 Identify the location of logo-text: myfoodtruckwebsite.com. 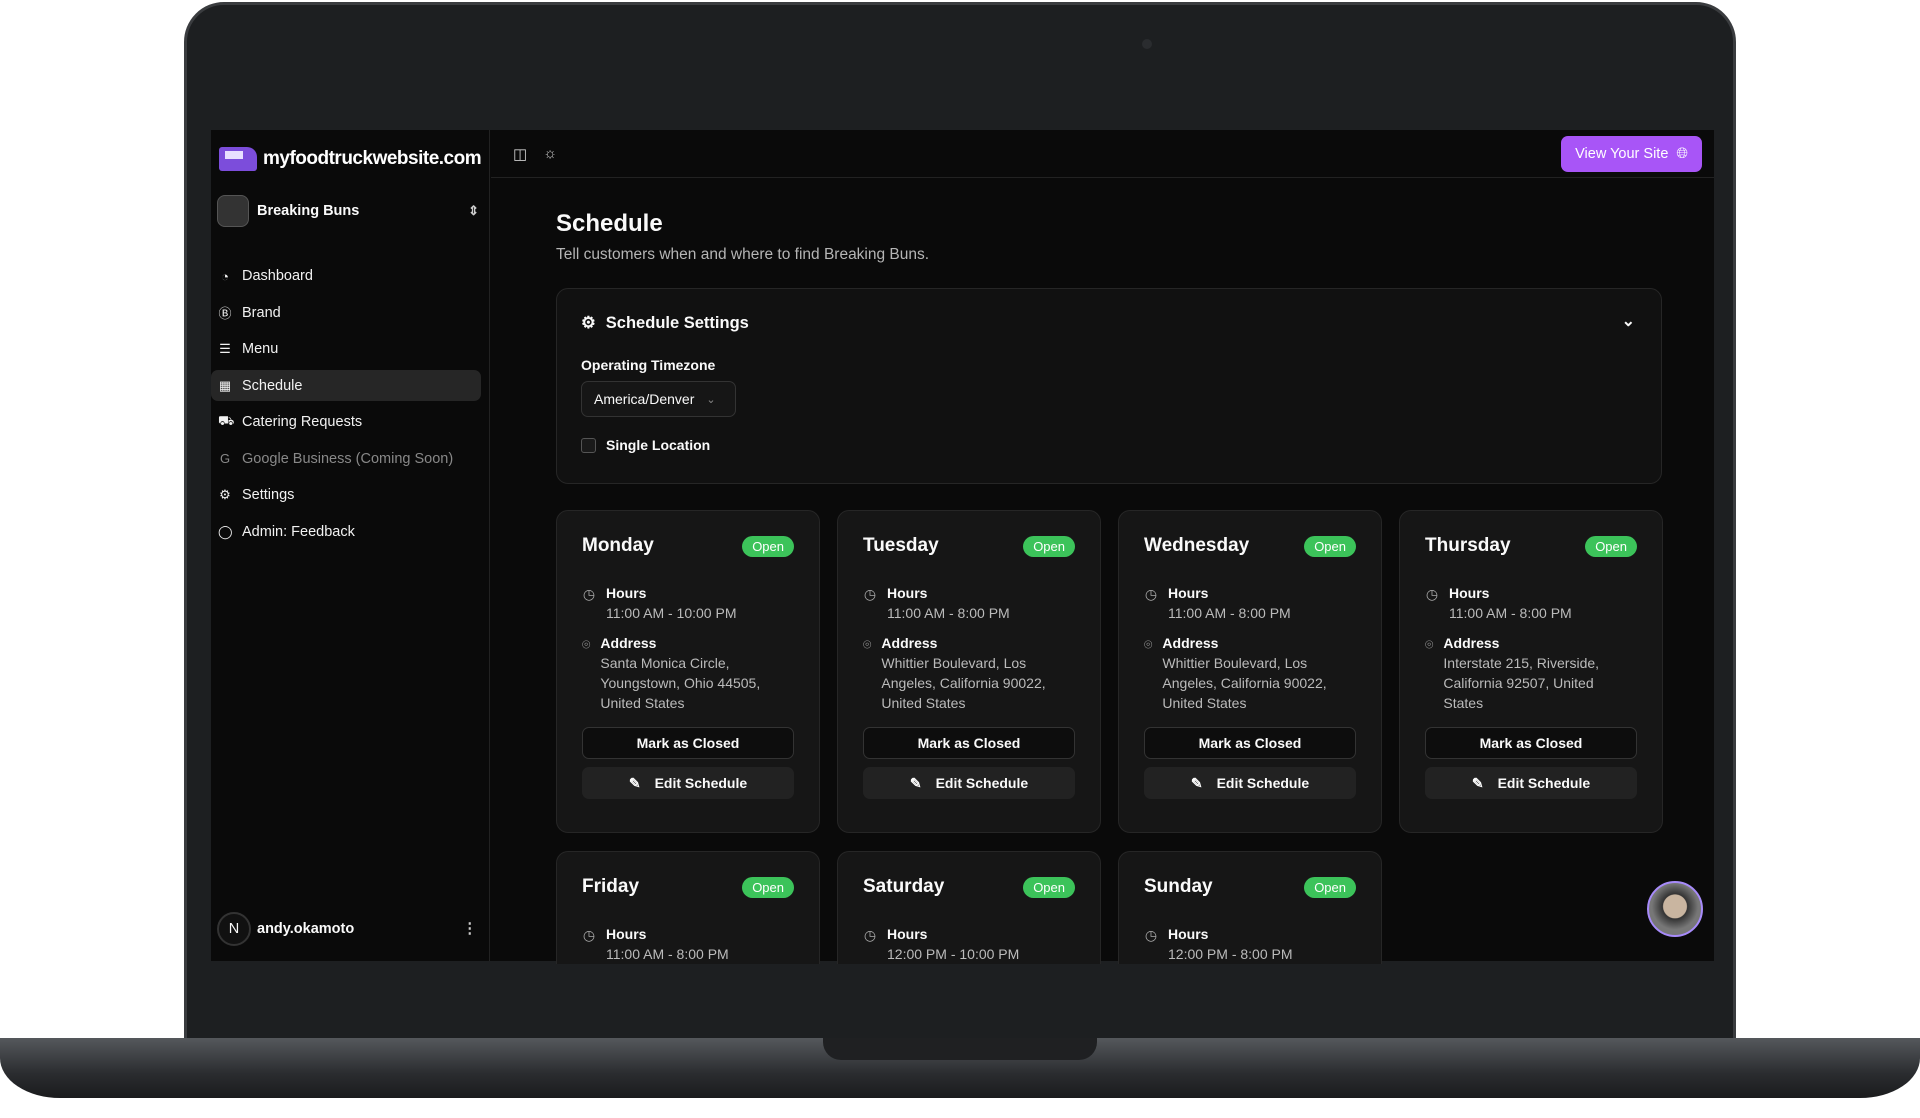
(372, 158).